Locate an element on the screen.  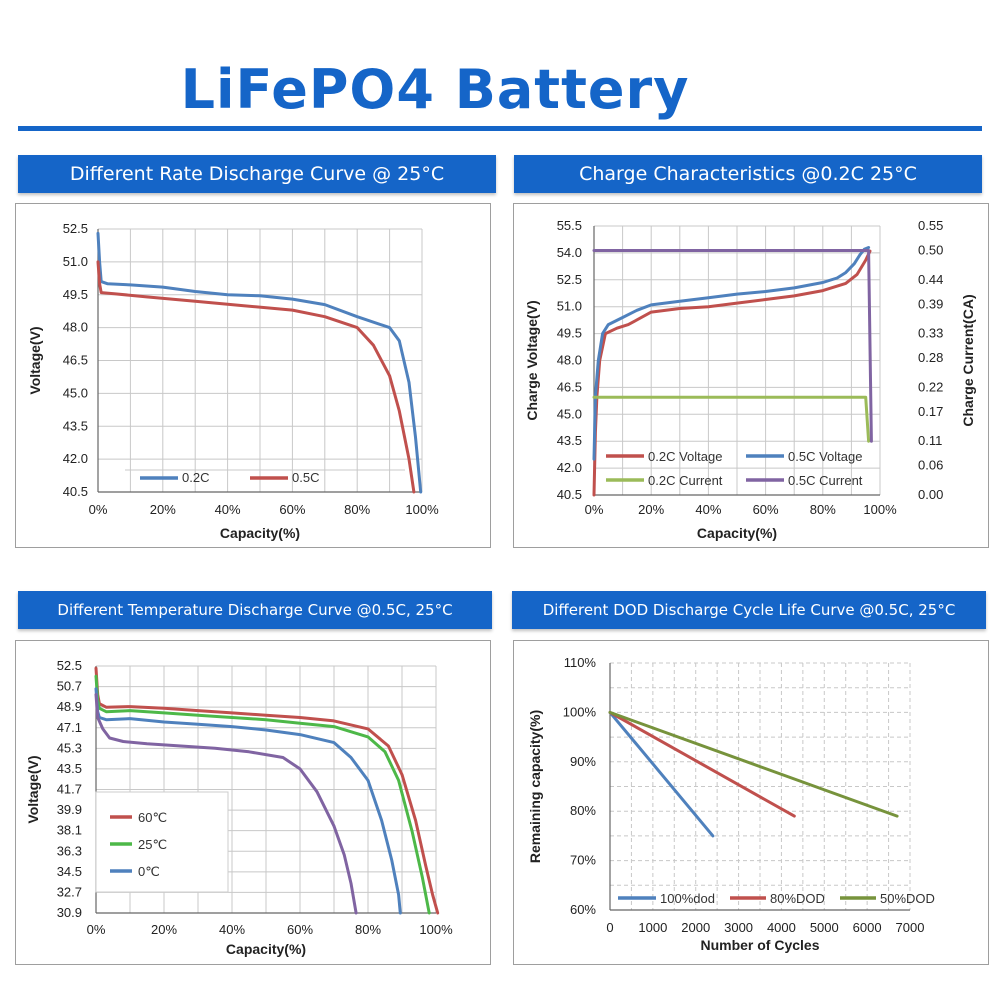
chart-rate-legend-label: 0.2C is located at coordinates (195, 477).